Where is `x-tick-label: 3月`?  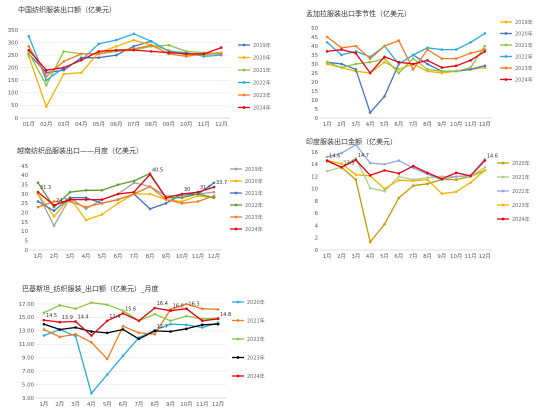 x-tick-label: 3月 is located at coordinates (75, 404).